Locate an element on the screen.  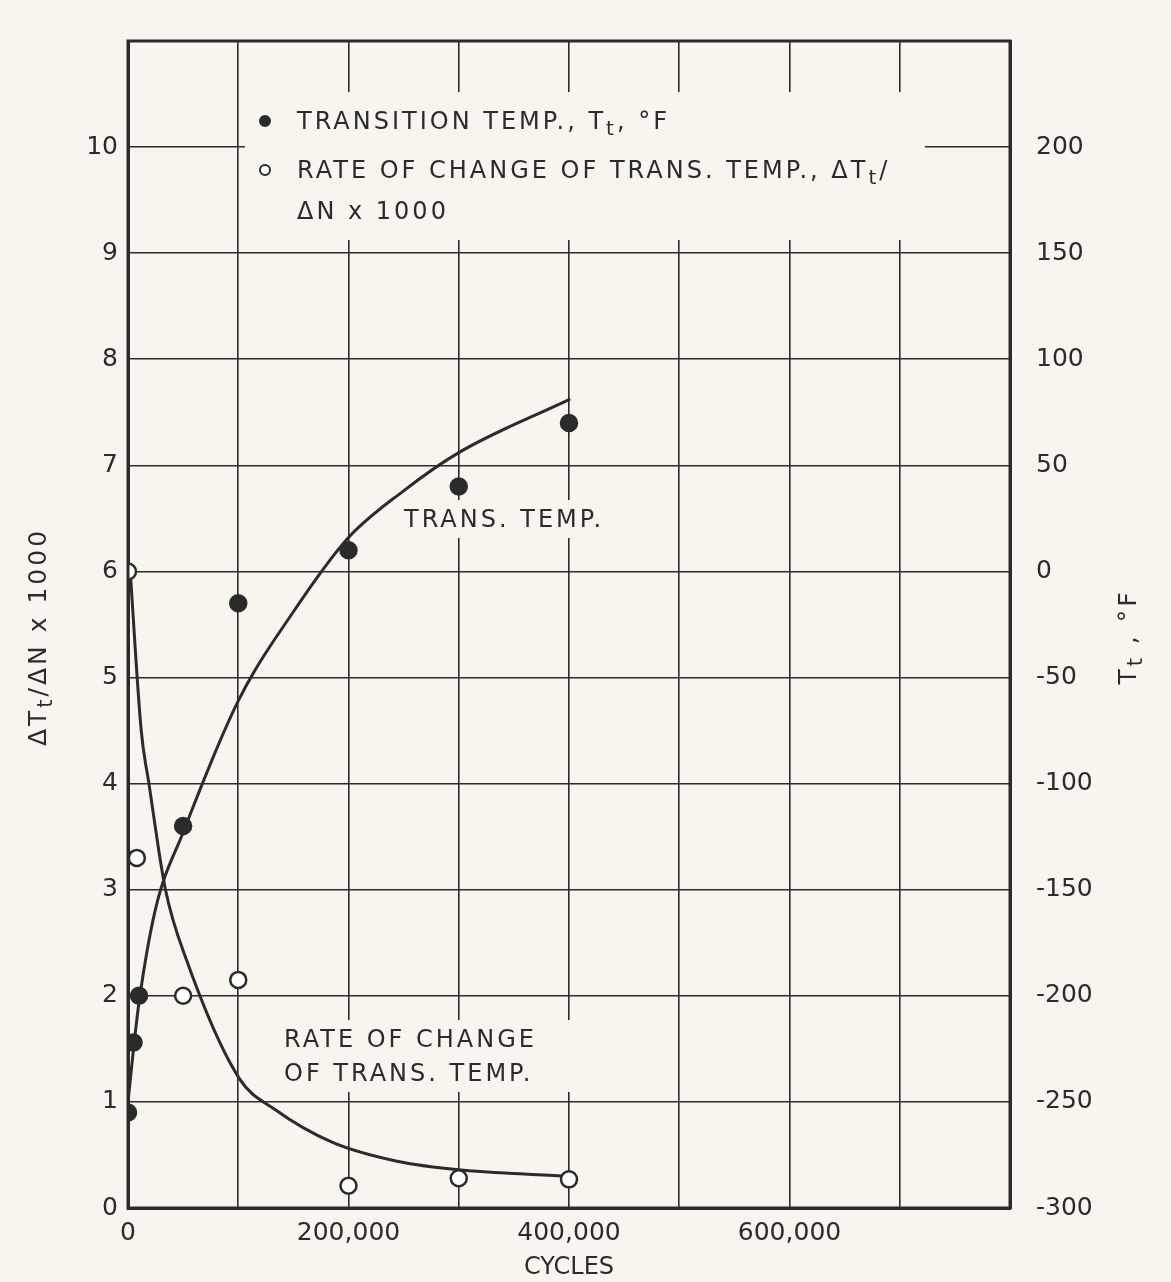
y2-tick-label: -150 is located at coordinates (1064, 888).